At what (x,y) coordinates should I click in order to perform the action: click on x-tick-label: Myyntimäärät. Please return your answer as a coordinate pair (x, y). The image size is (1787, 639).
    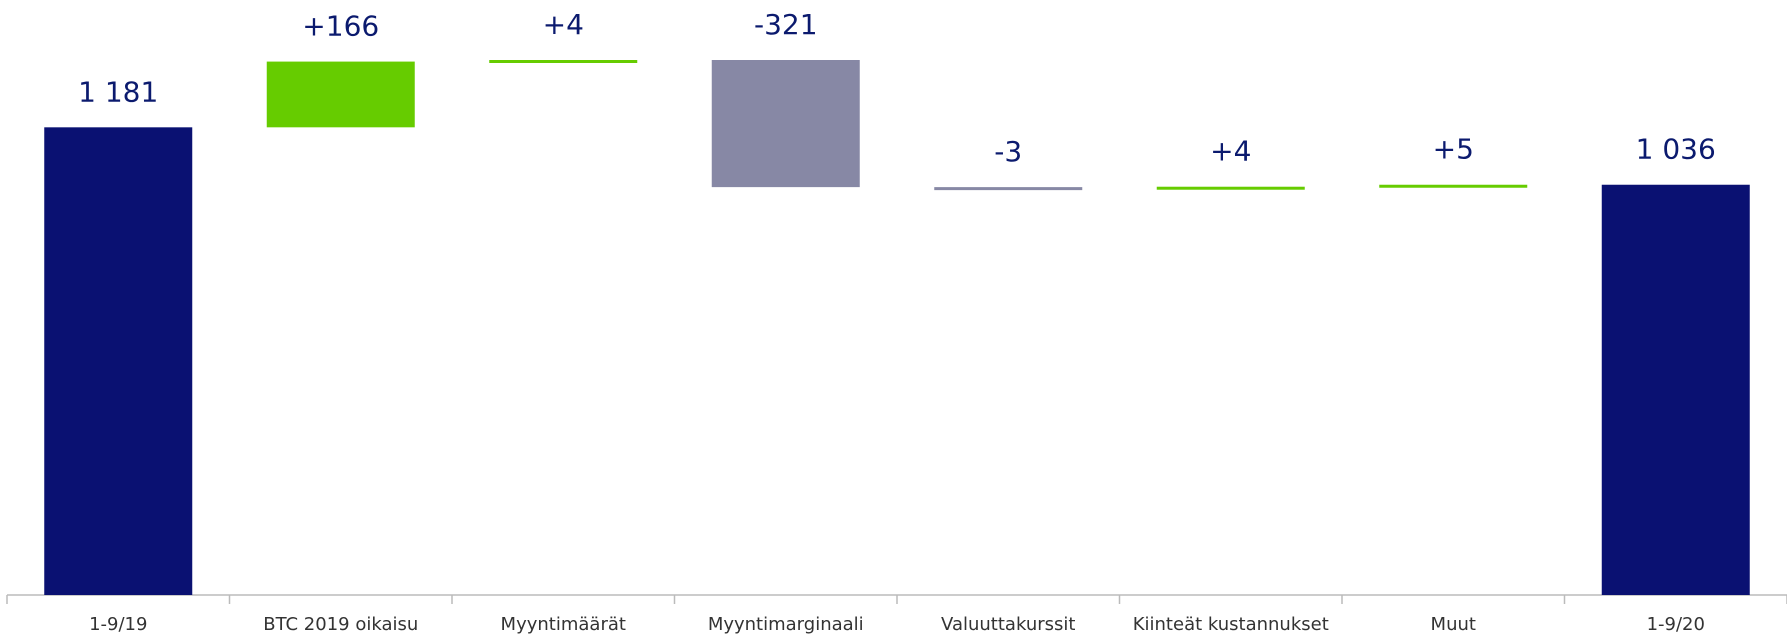
    Looking at the image, I should click on (563, 624).